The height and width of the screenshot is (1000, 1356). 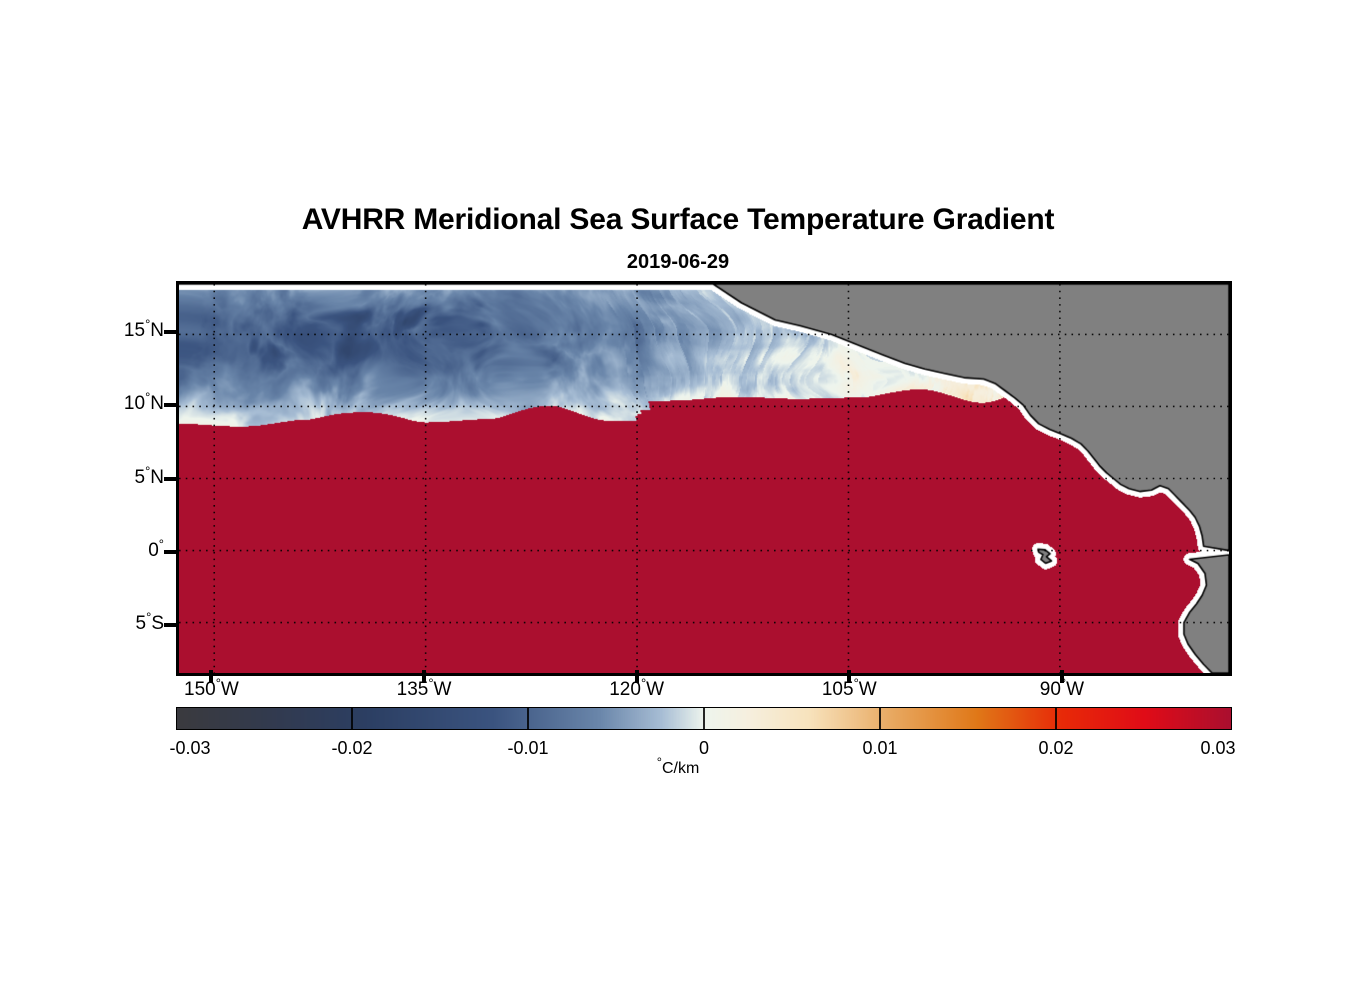 What do you see at coordinates (1218, 748) in the screenshot?
I see `colorbar-tick-label: 0.03` at bounding box center [1218, 748].